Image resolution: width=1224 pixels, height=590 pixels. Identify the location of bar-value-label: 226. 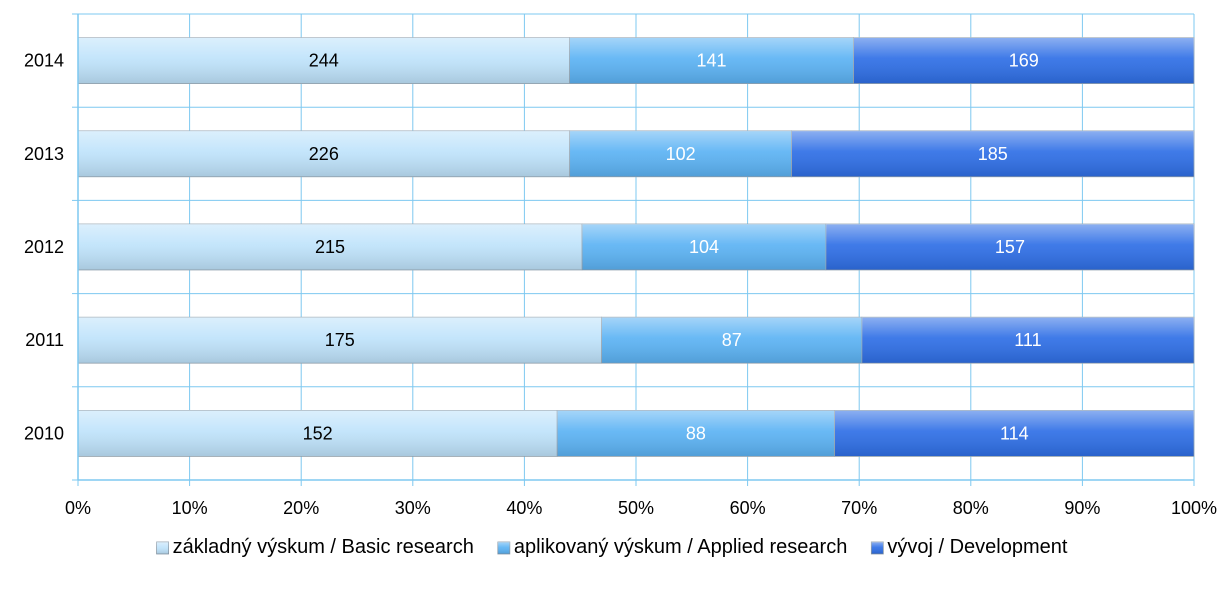
(324, 154).